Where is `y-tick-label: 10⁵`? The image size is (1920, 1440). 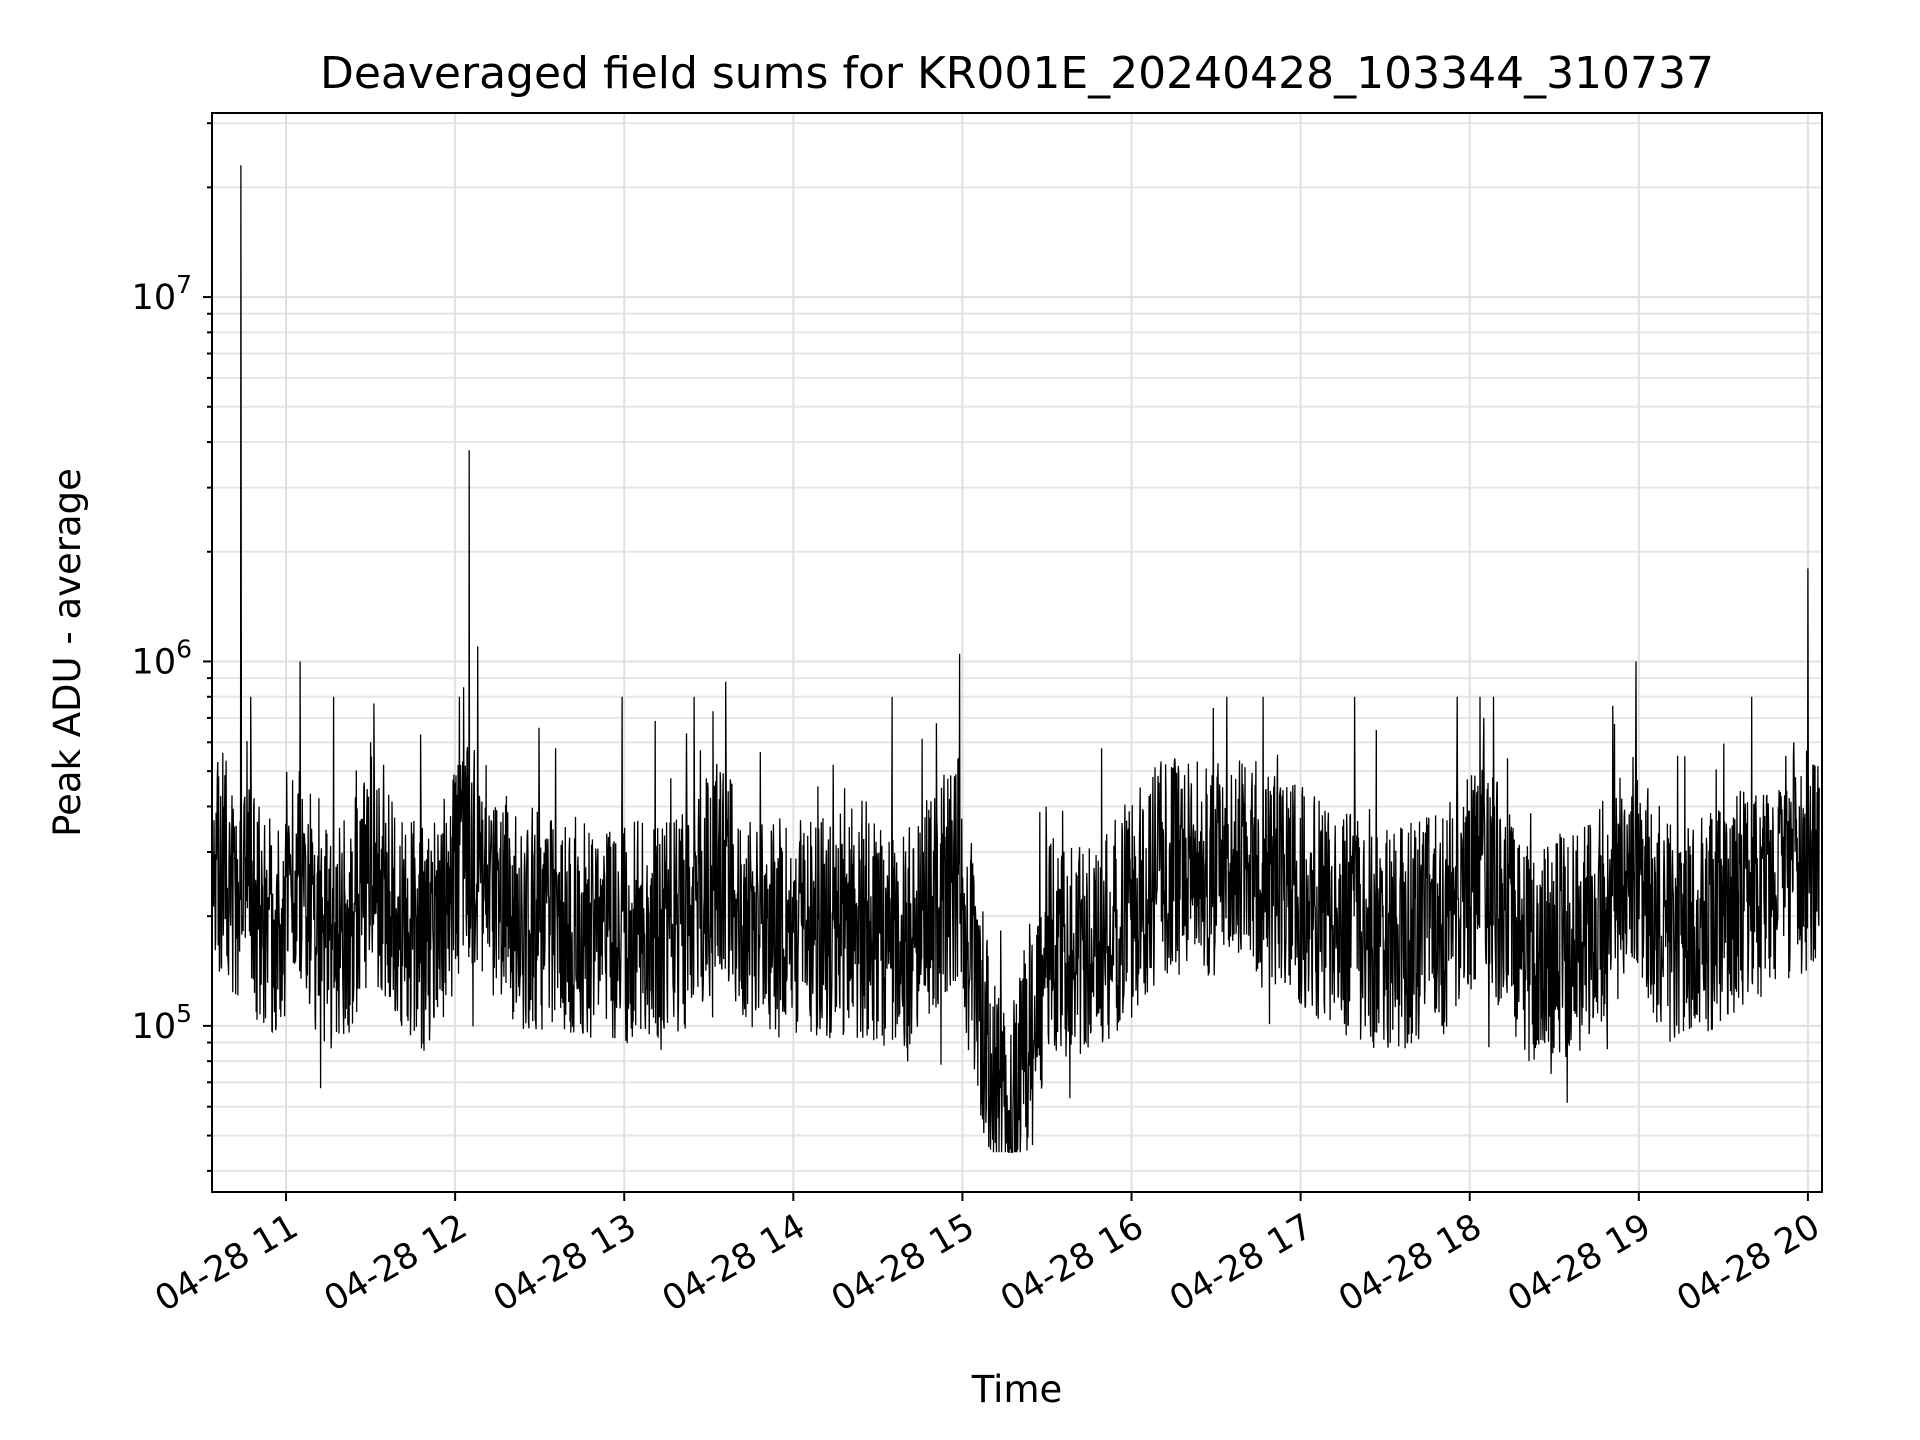 y-tick-label: 10⁵ is located at coordinates (162, 1023).